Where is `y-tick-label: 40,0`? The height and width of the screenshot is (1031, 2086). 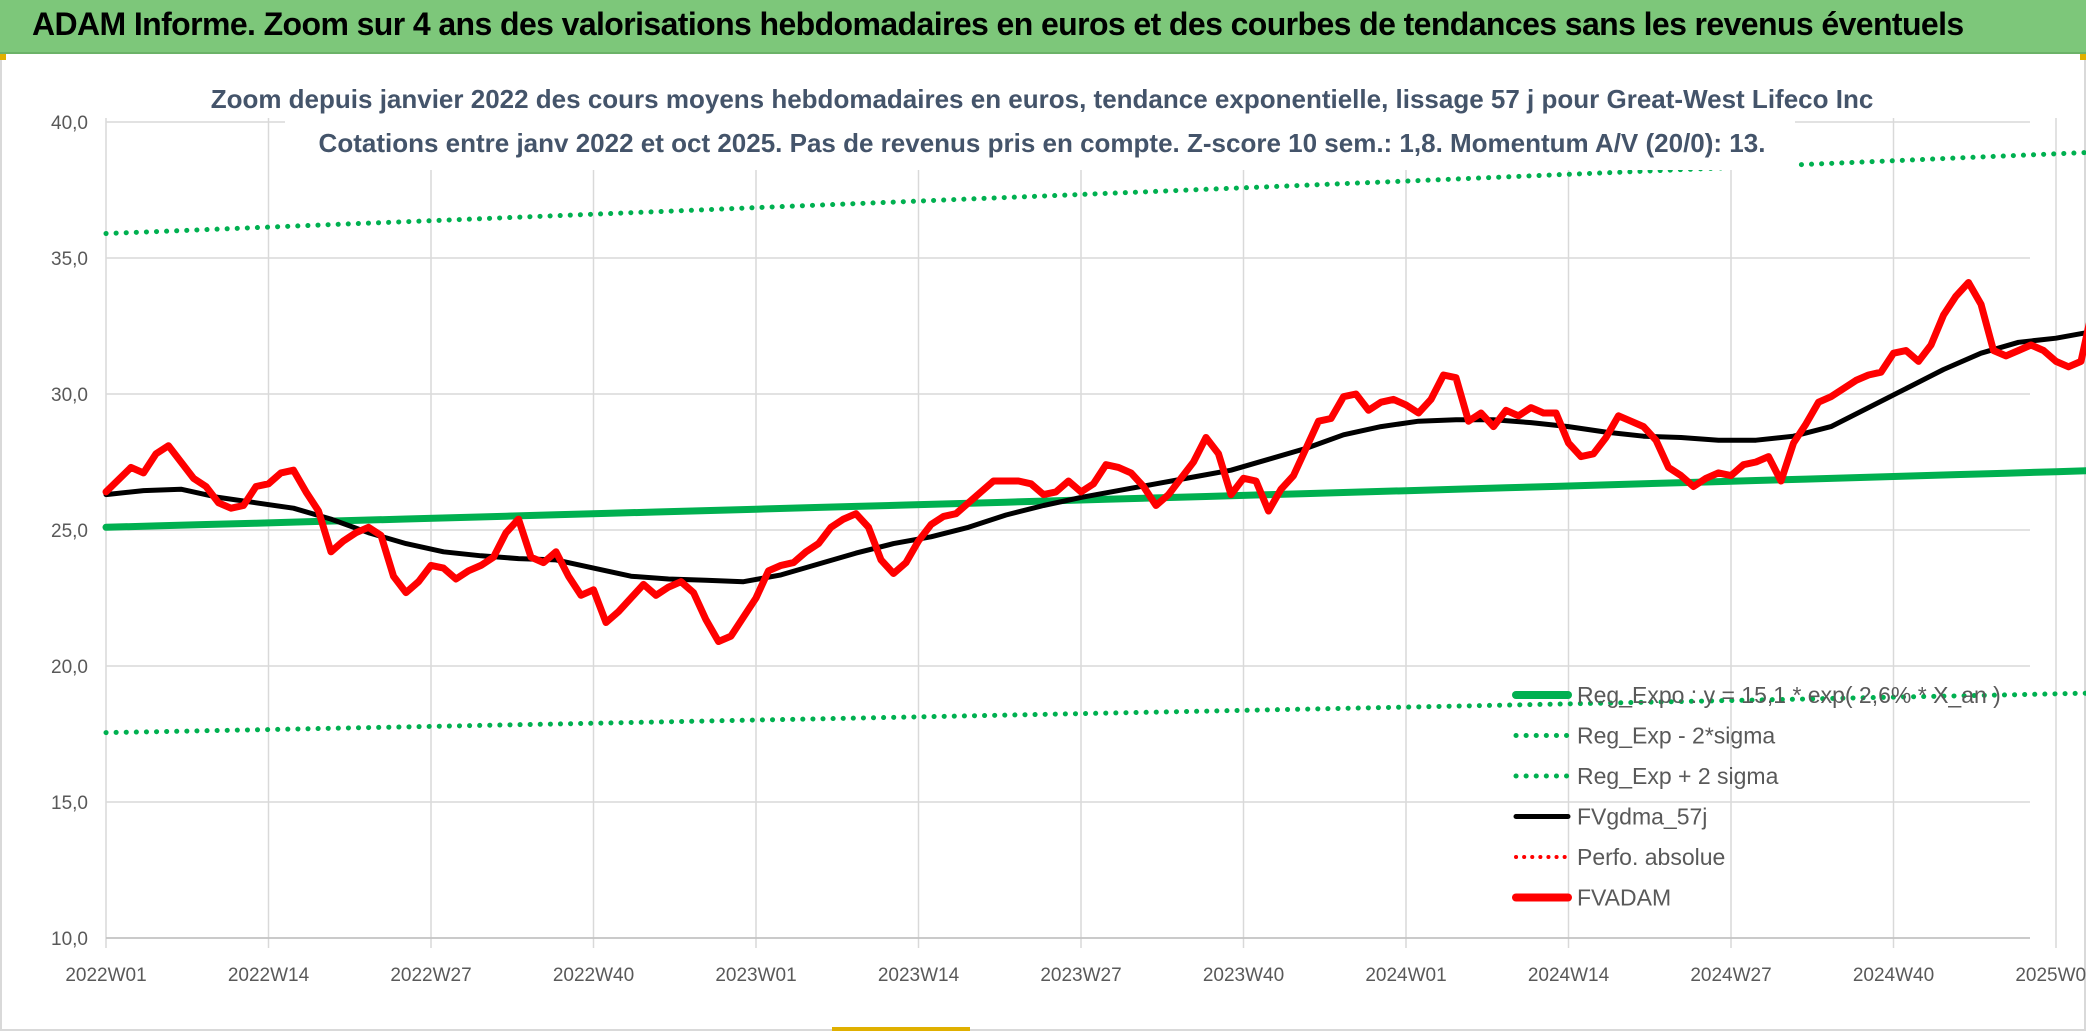
y-tick-label: 40,0 is located at coordinates (69, 123).